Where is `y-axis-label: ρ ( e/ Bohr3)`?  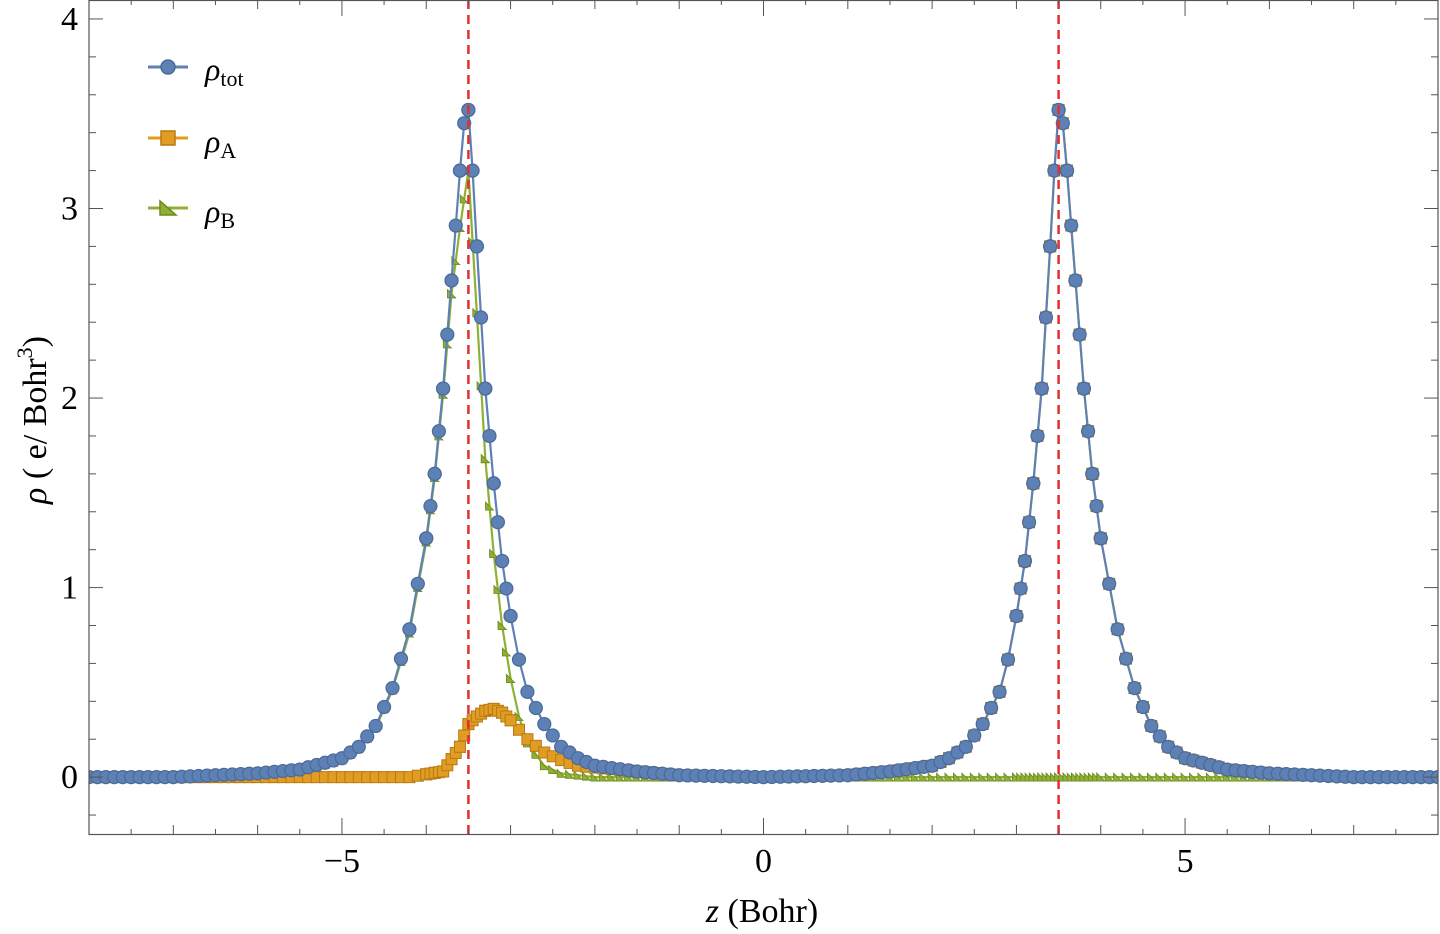 y-axis-label: ρ ( e/ Bohr3) is located at coordinates (33, 420).